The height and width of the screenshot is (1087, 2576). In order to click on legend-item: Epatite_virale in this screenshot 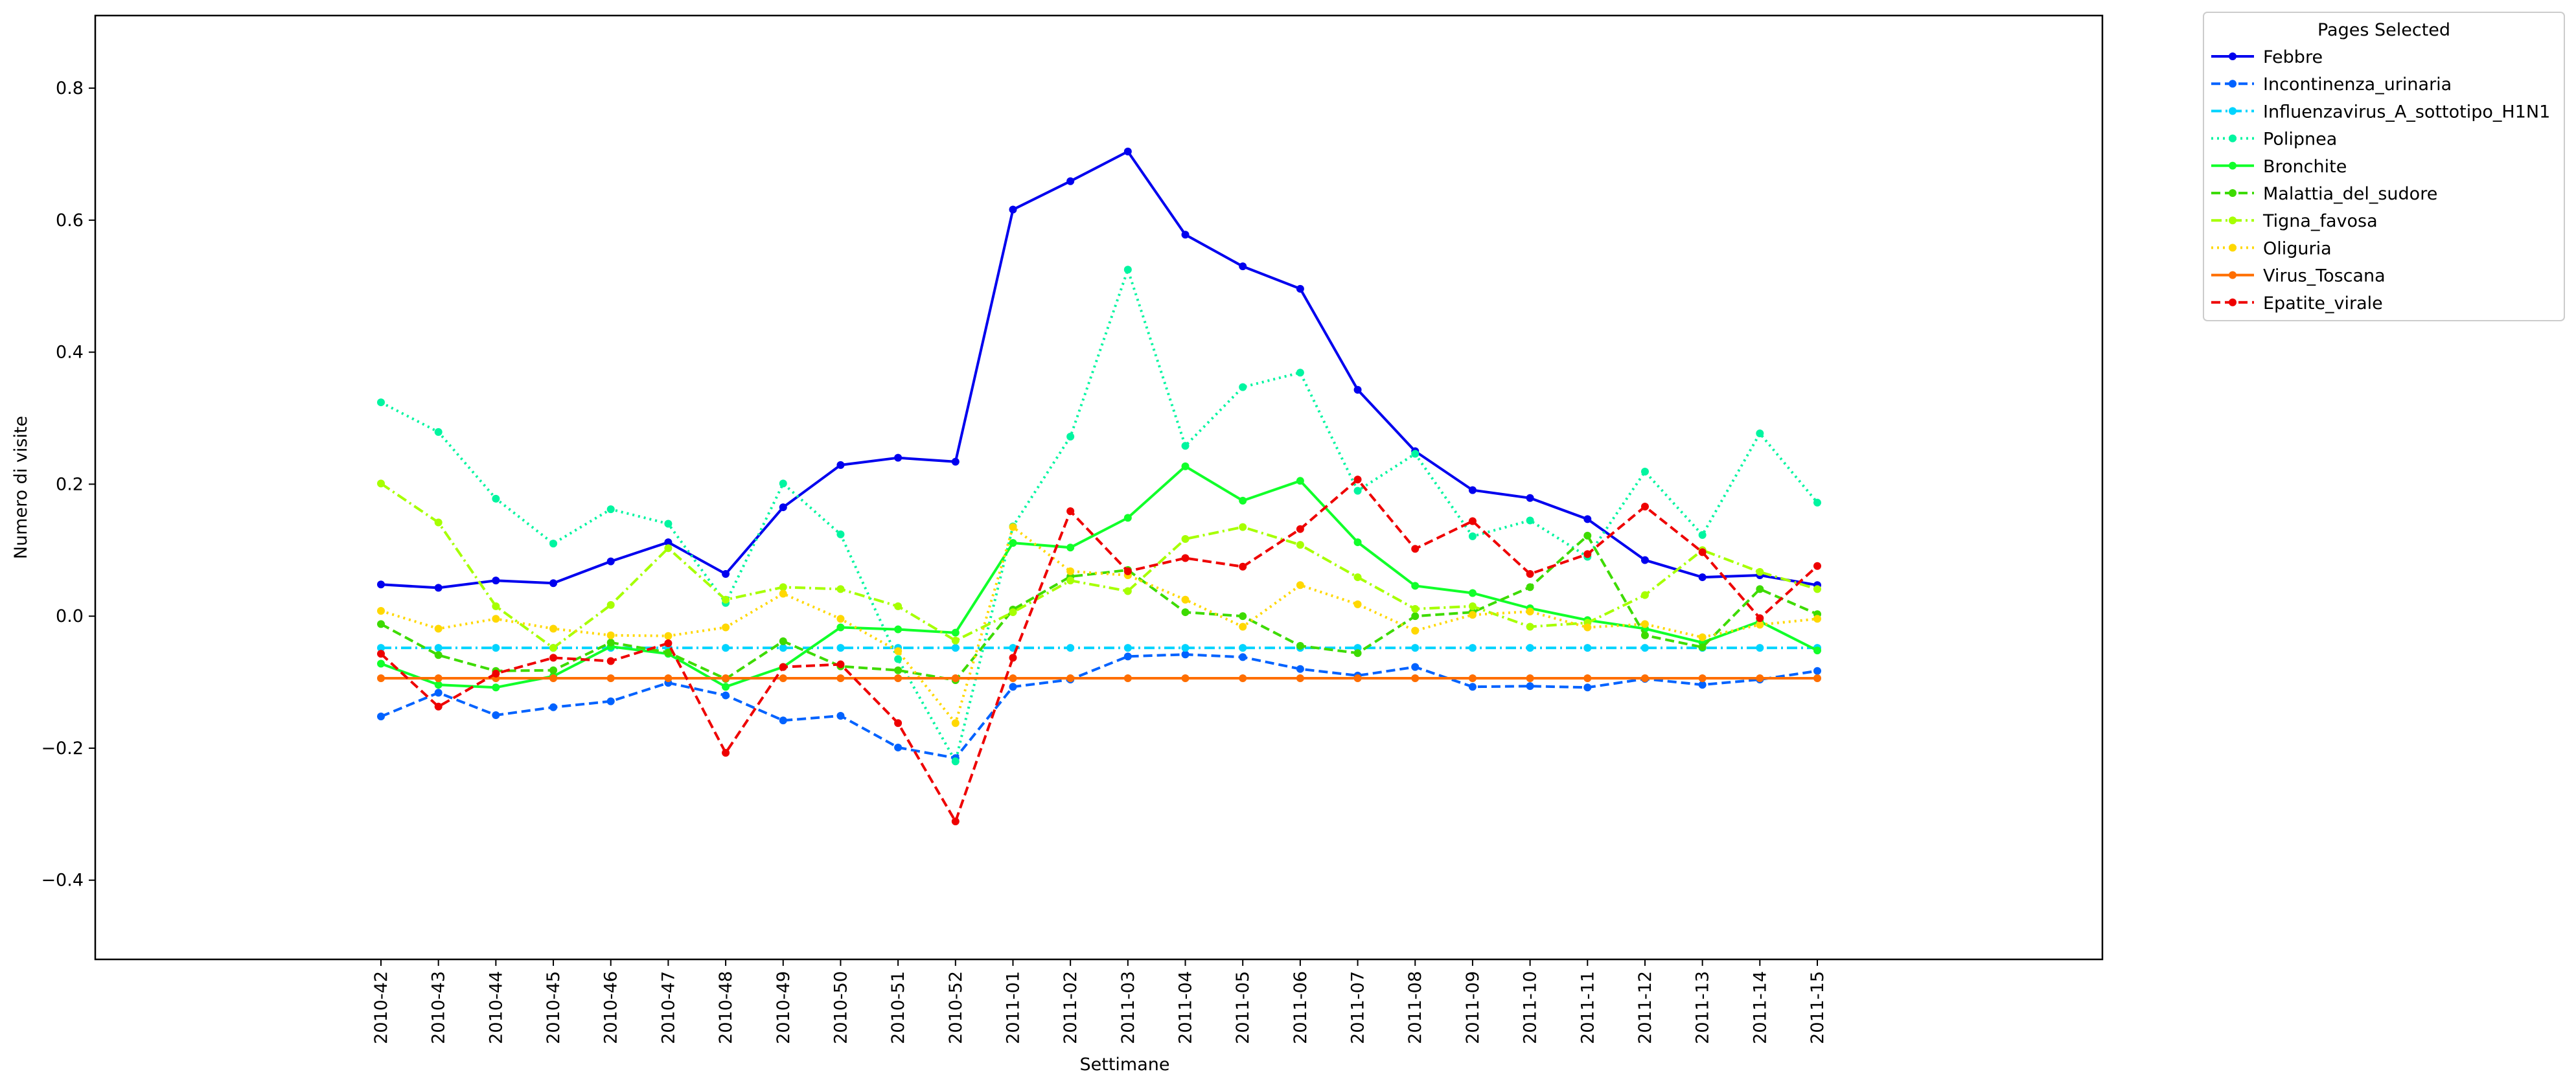, I will do `click(2297, 303)`.